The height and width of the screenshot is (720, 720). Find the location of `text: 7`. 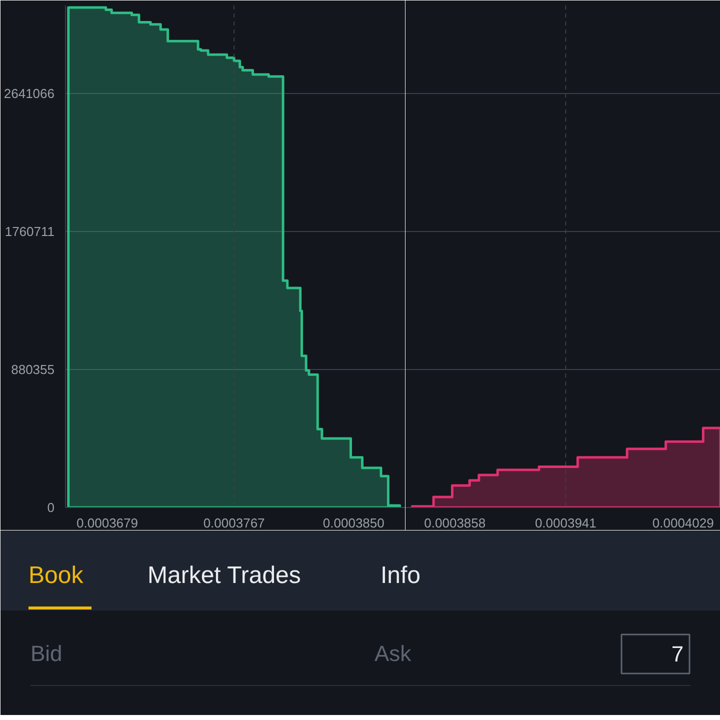

text: 7 is located at coordinates (677, 654).